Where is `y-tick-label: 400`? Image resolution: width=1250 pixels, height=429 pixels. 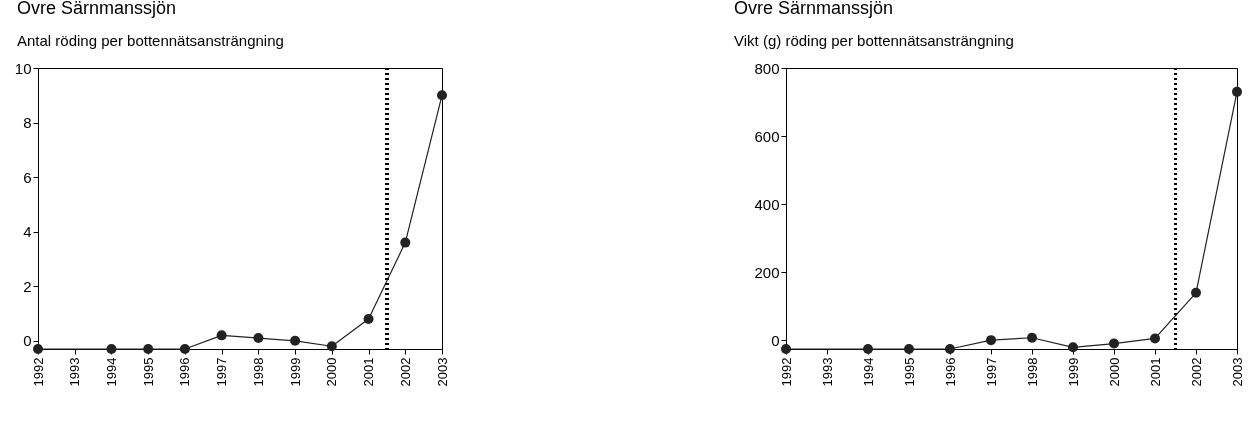 y-tick-label: 400 is located at coordinates (767, 204).